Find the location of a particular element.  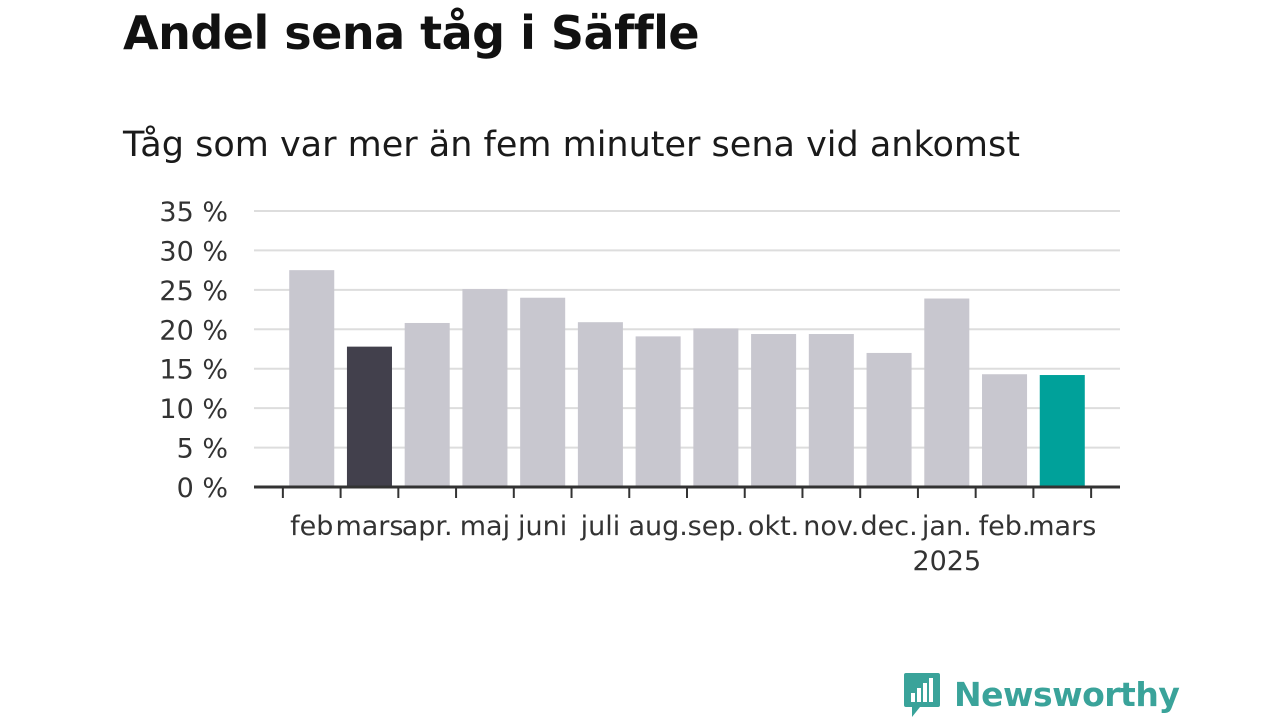

x-year-label: 2025 is located at coordinates (946, 561).